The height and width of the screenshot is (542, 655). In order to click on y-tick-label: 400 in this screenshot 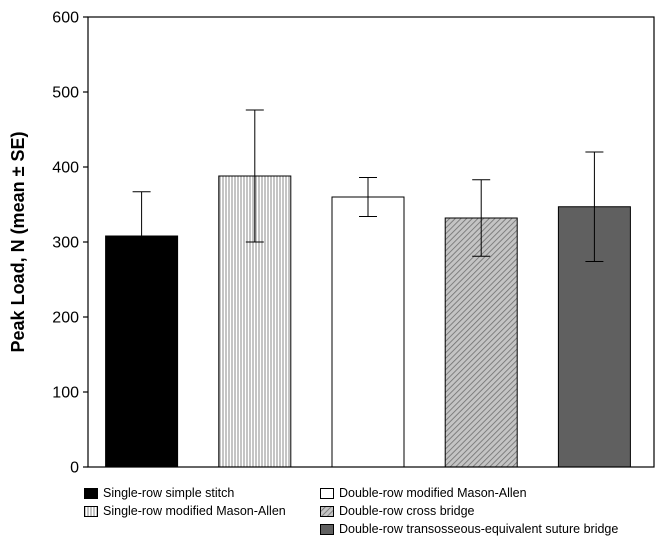, I will do `click(65, 168)`.